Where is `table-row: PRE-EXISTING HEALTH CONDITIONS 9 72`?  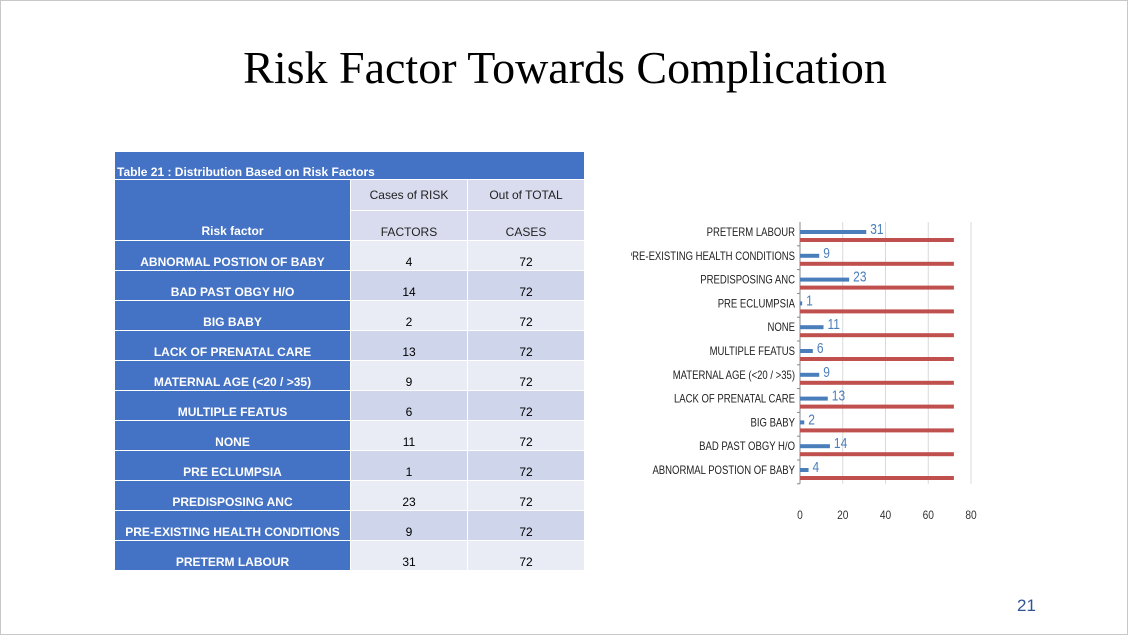 table-row: PRE-EXISTING HEALTH CONDITIONS 9 72 is located at coordinates (349, 525).